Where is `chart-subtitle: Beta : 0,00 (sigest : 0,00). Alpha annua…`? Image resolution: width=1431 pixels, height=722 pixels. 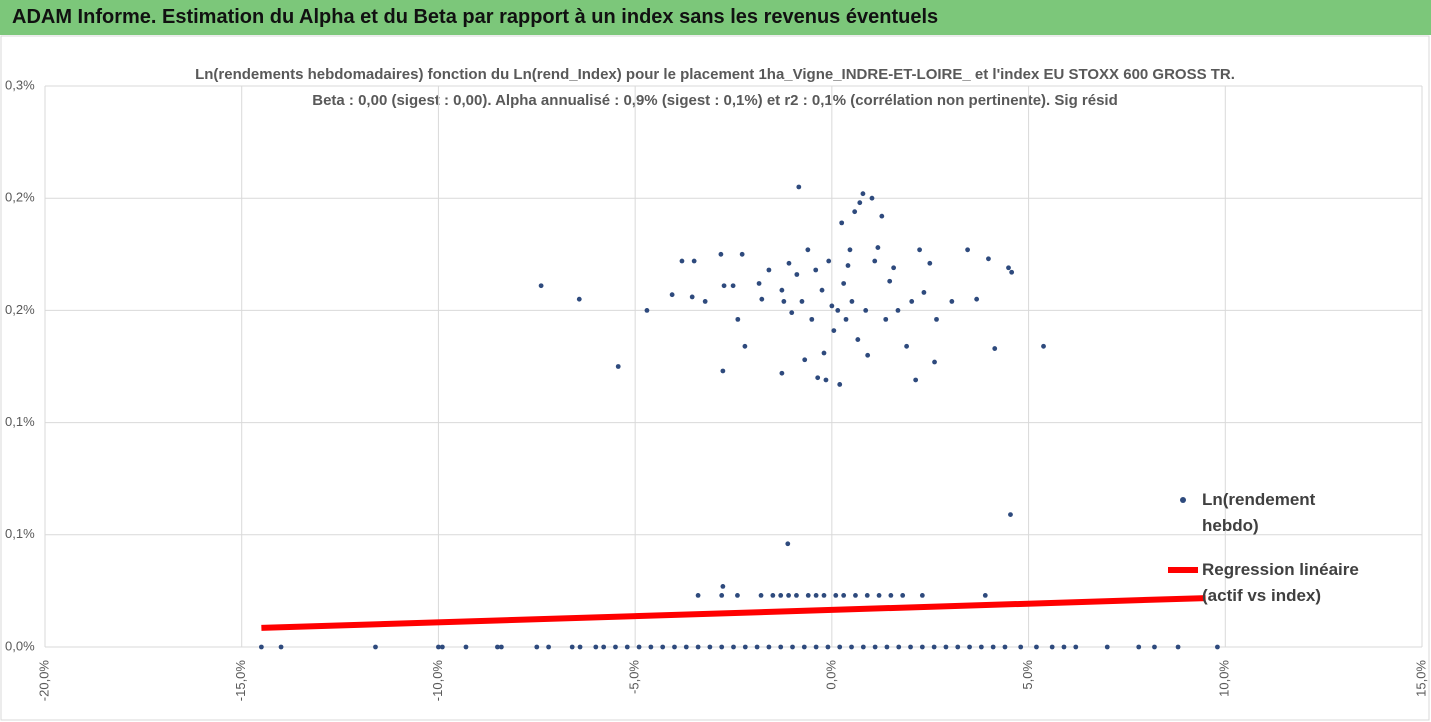
chart-subtitle: Beta : 0,00 (sigest : 0,00). Alpha annua… is located at coordinates (715, 100).